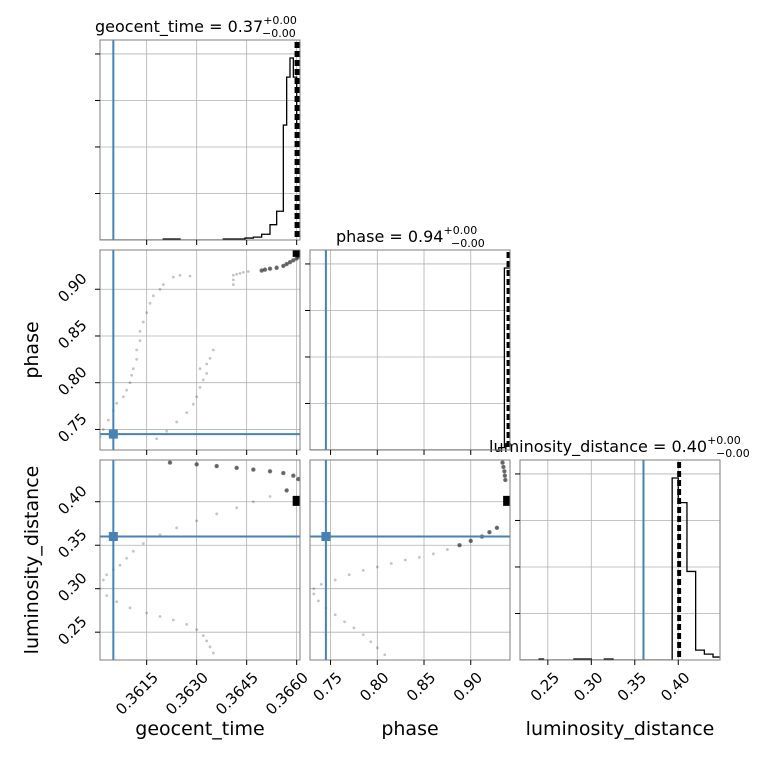 The height and width of the screenshot is (760, 760). I want to click on y-tick-label: 0.40, so click(72, 500).